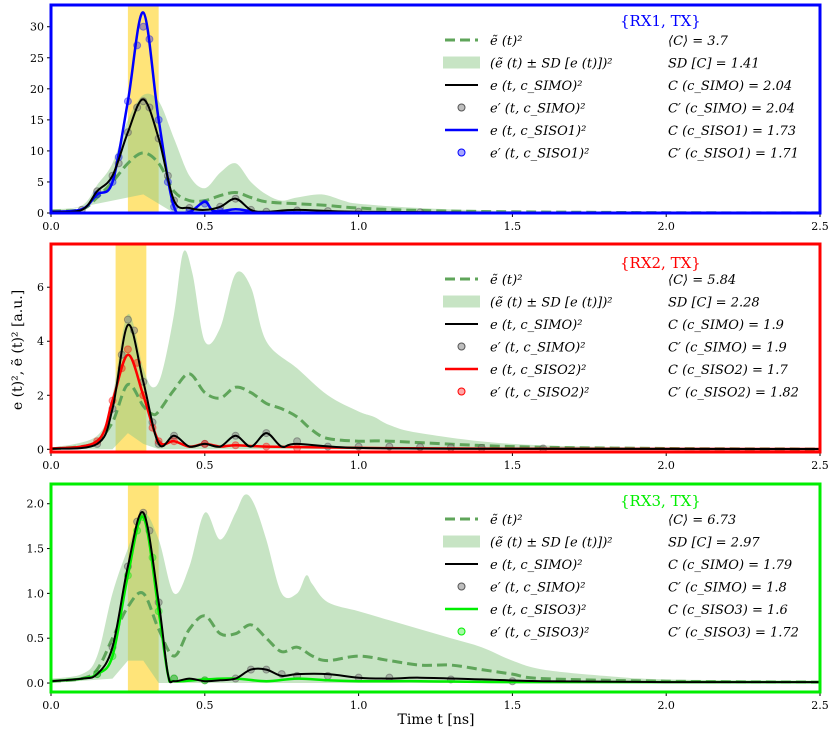 This screenshot has width=831, height=733. Describe the element at coordinates (40, 395) in the screenshot. I see `y-tick-label: 2` at that location.